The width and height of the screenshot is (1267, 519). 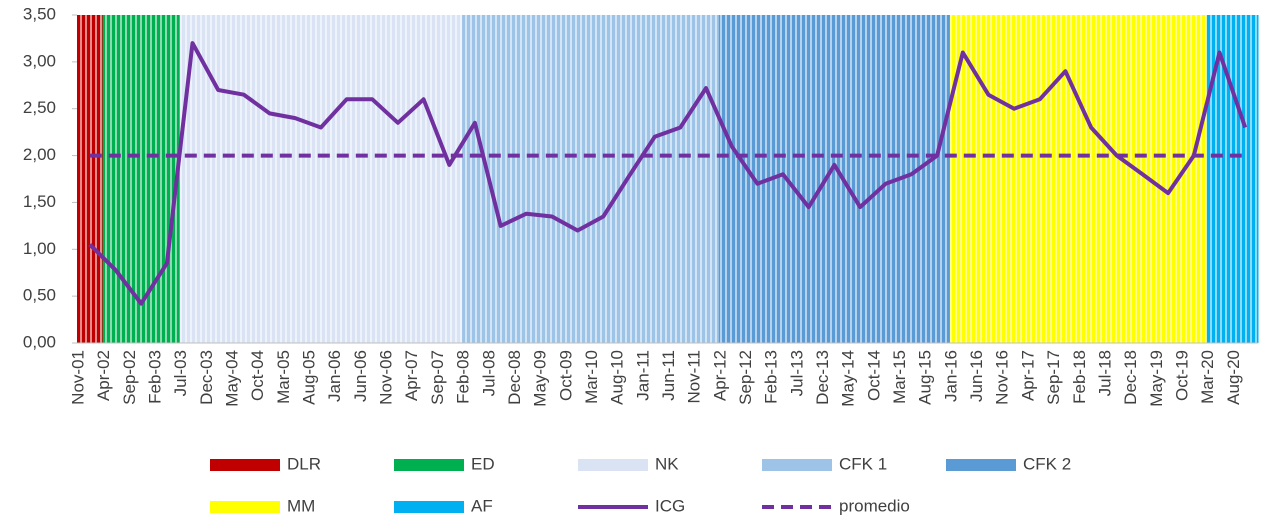 What do you see at coordinates (206, 377) in the screenshot?
I see `x-tick-label: Dec-03` at bounding box center [206, 377].